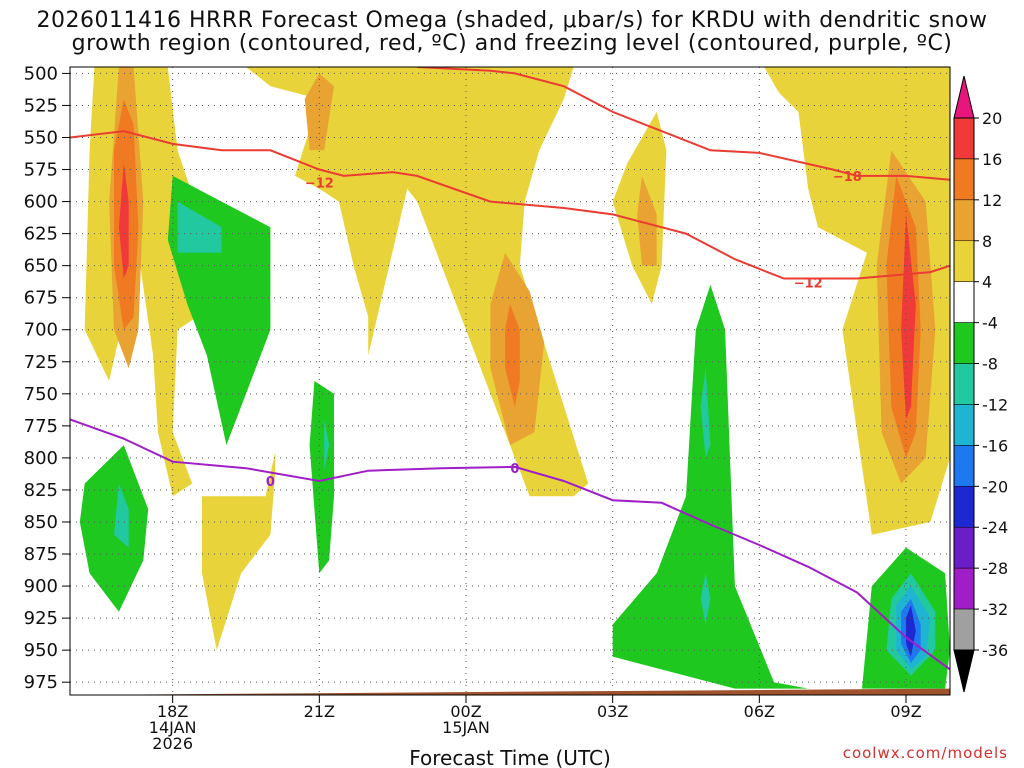 The height and width of the screenshot is (768, 1024). Describe the element at coordinates (995, 404) in the screenshot. I see `colorbar-label--12: -12` at that location.